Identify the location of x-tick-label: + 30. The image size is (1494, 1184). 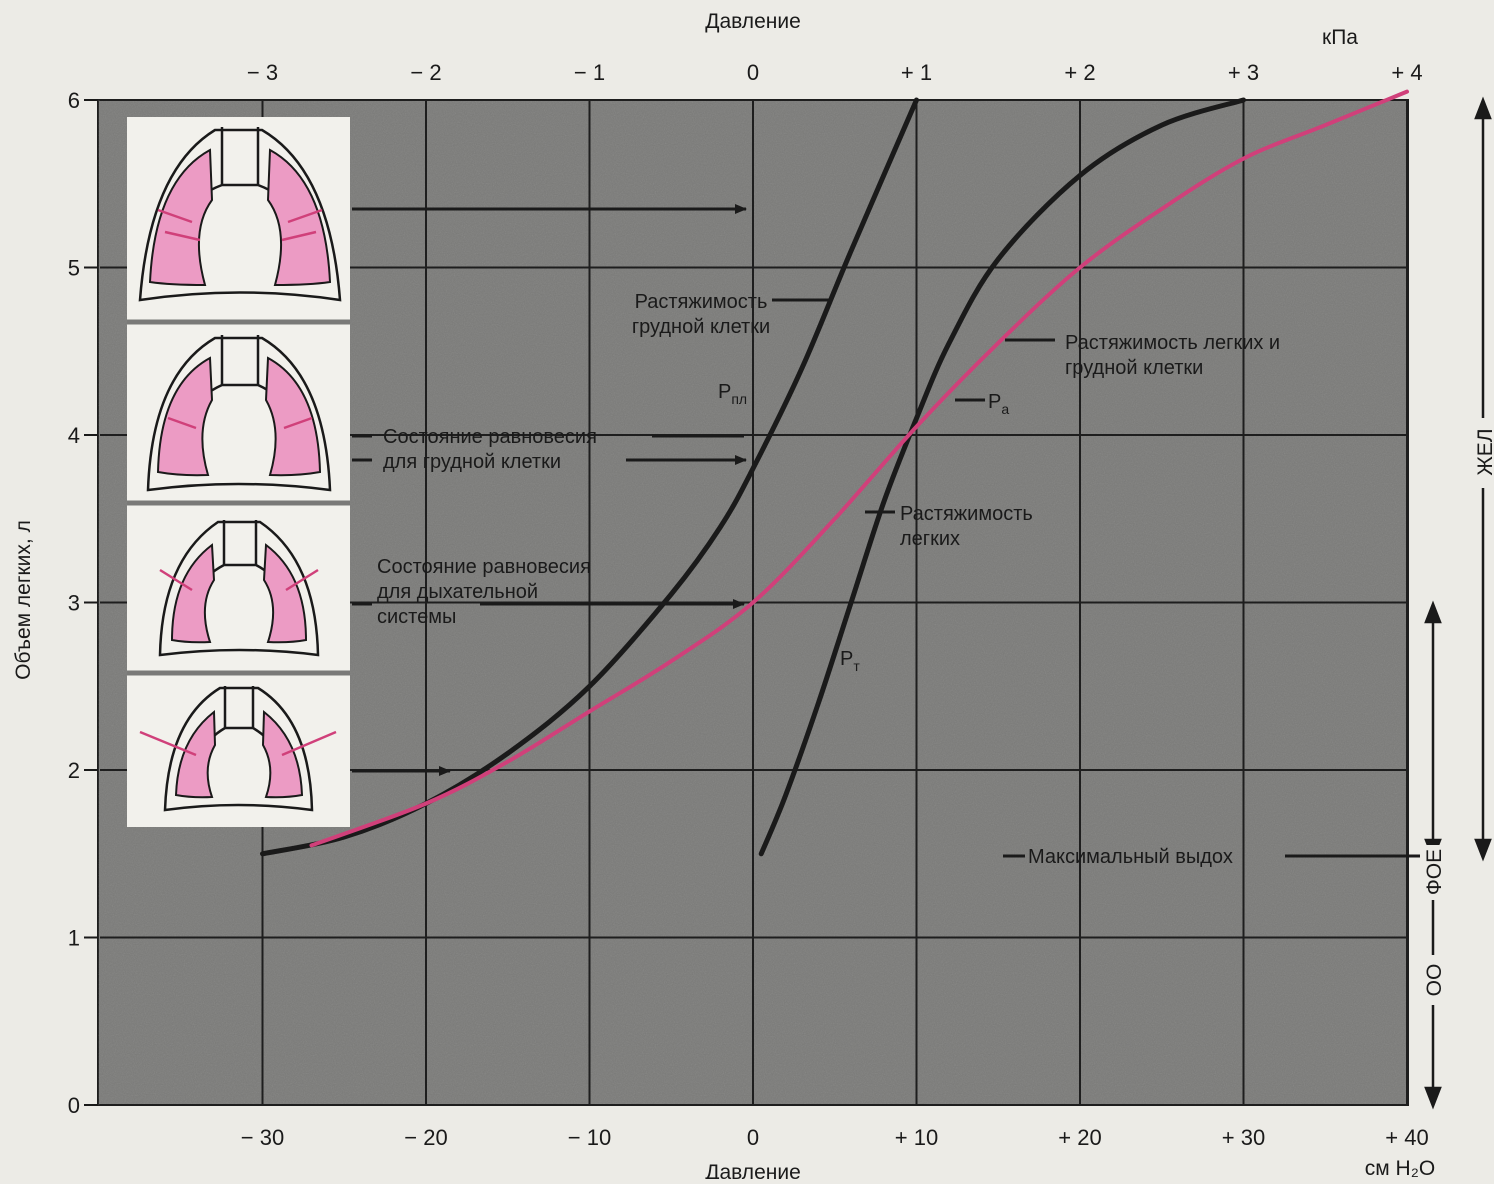
(1243, 1137).